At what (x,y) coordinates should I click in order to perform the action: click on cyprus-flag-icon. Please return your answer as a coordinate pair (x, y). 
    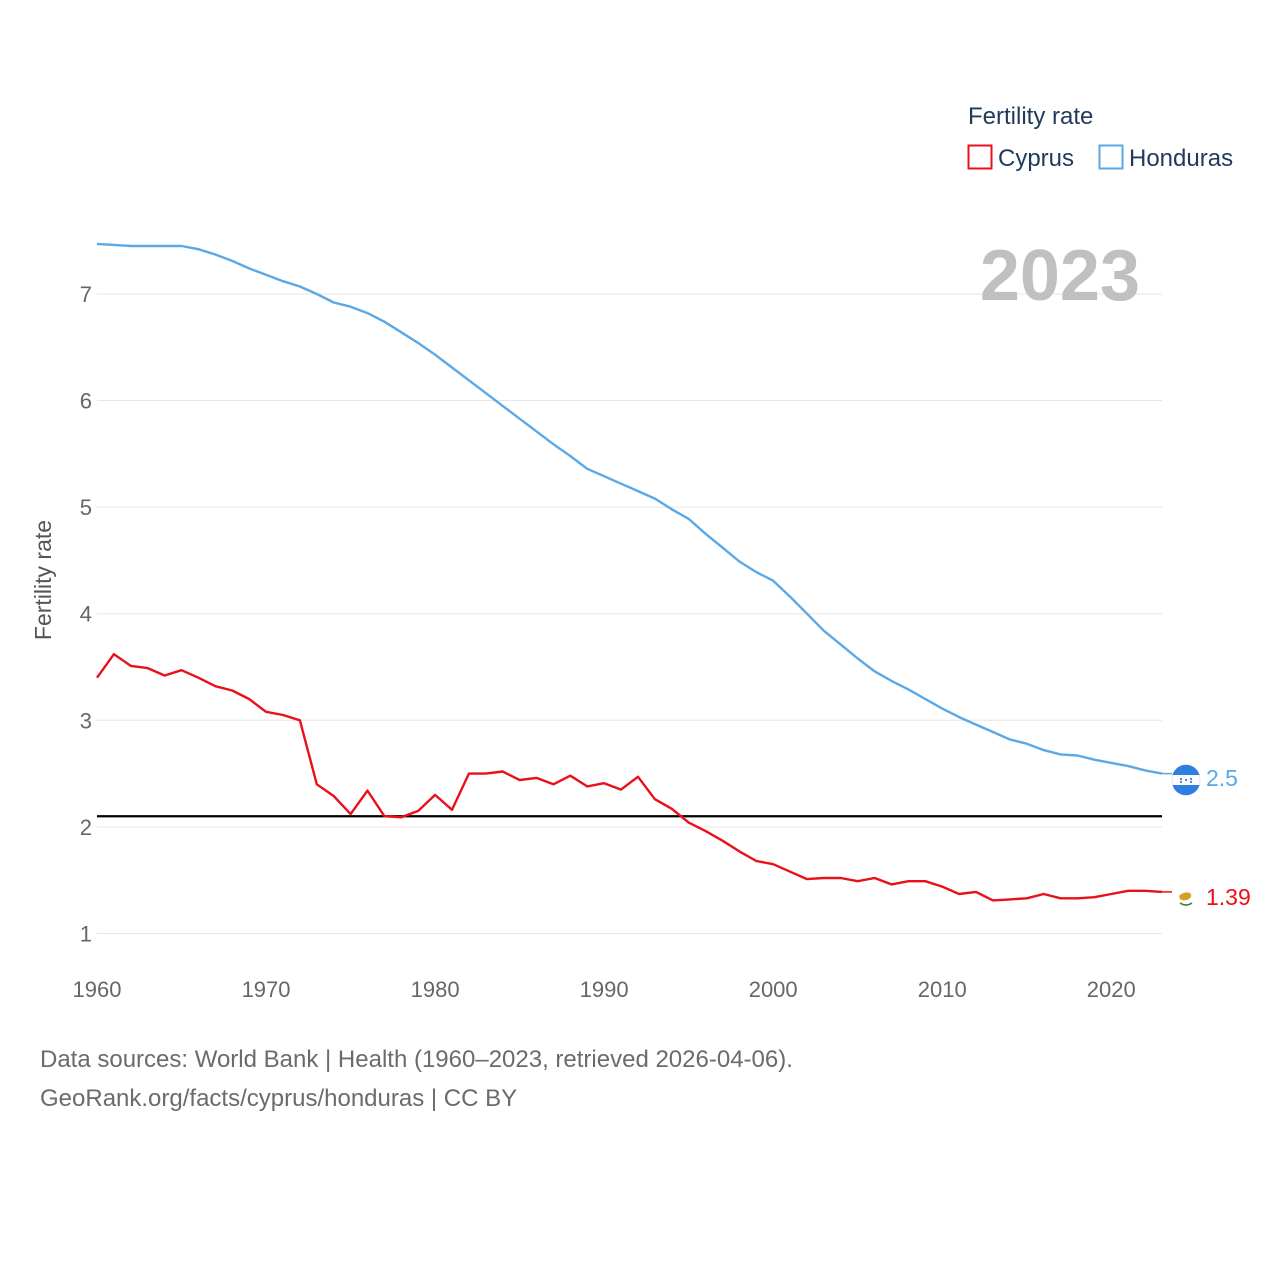
    Looking at the image, I should click on (1186, 898).